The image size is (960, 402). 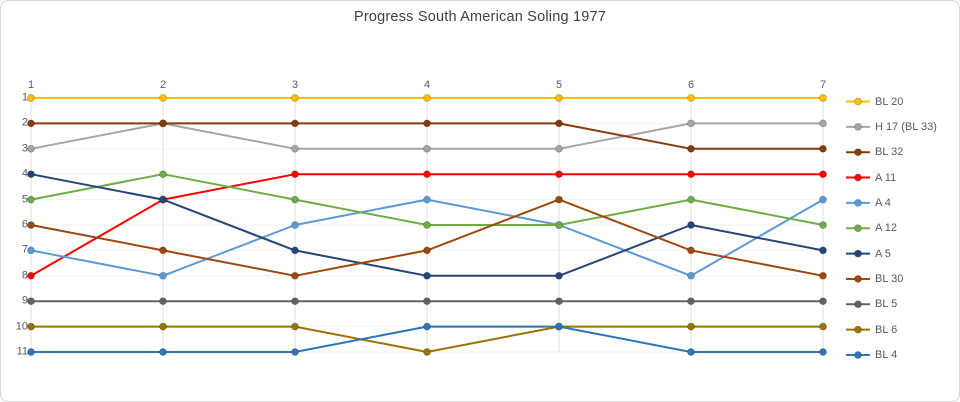 I want to click on legend-label: BL 30, so click(x=889, y=278).